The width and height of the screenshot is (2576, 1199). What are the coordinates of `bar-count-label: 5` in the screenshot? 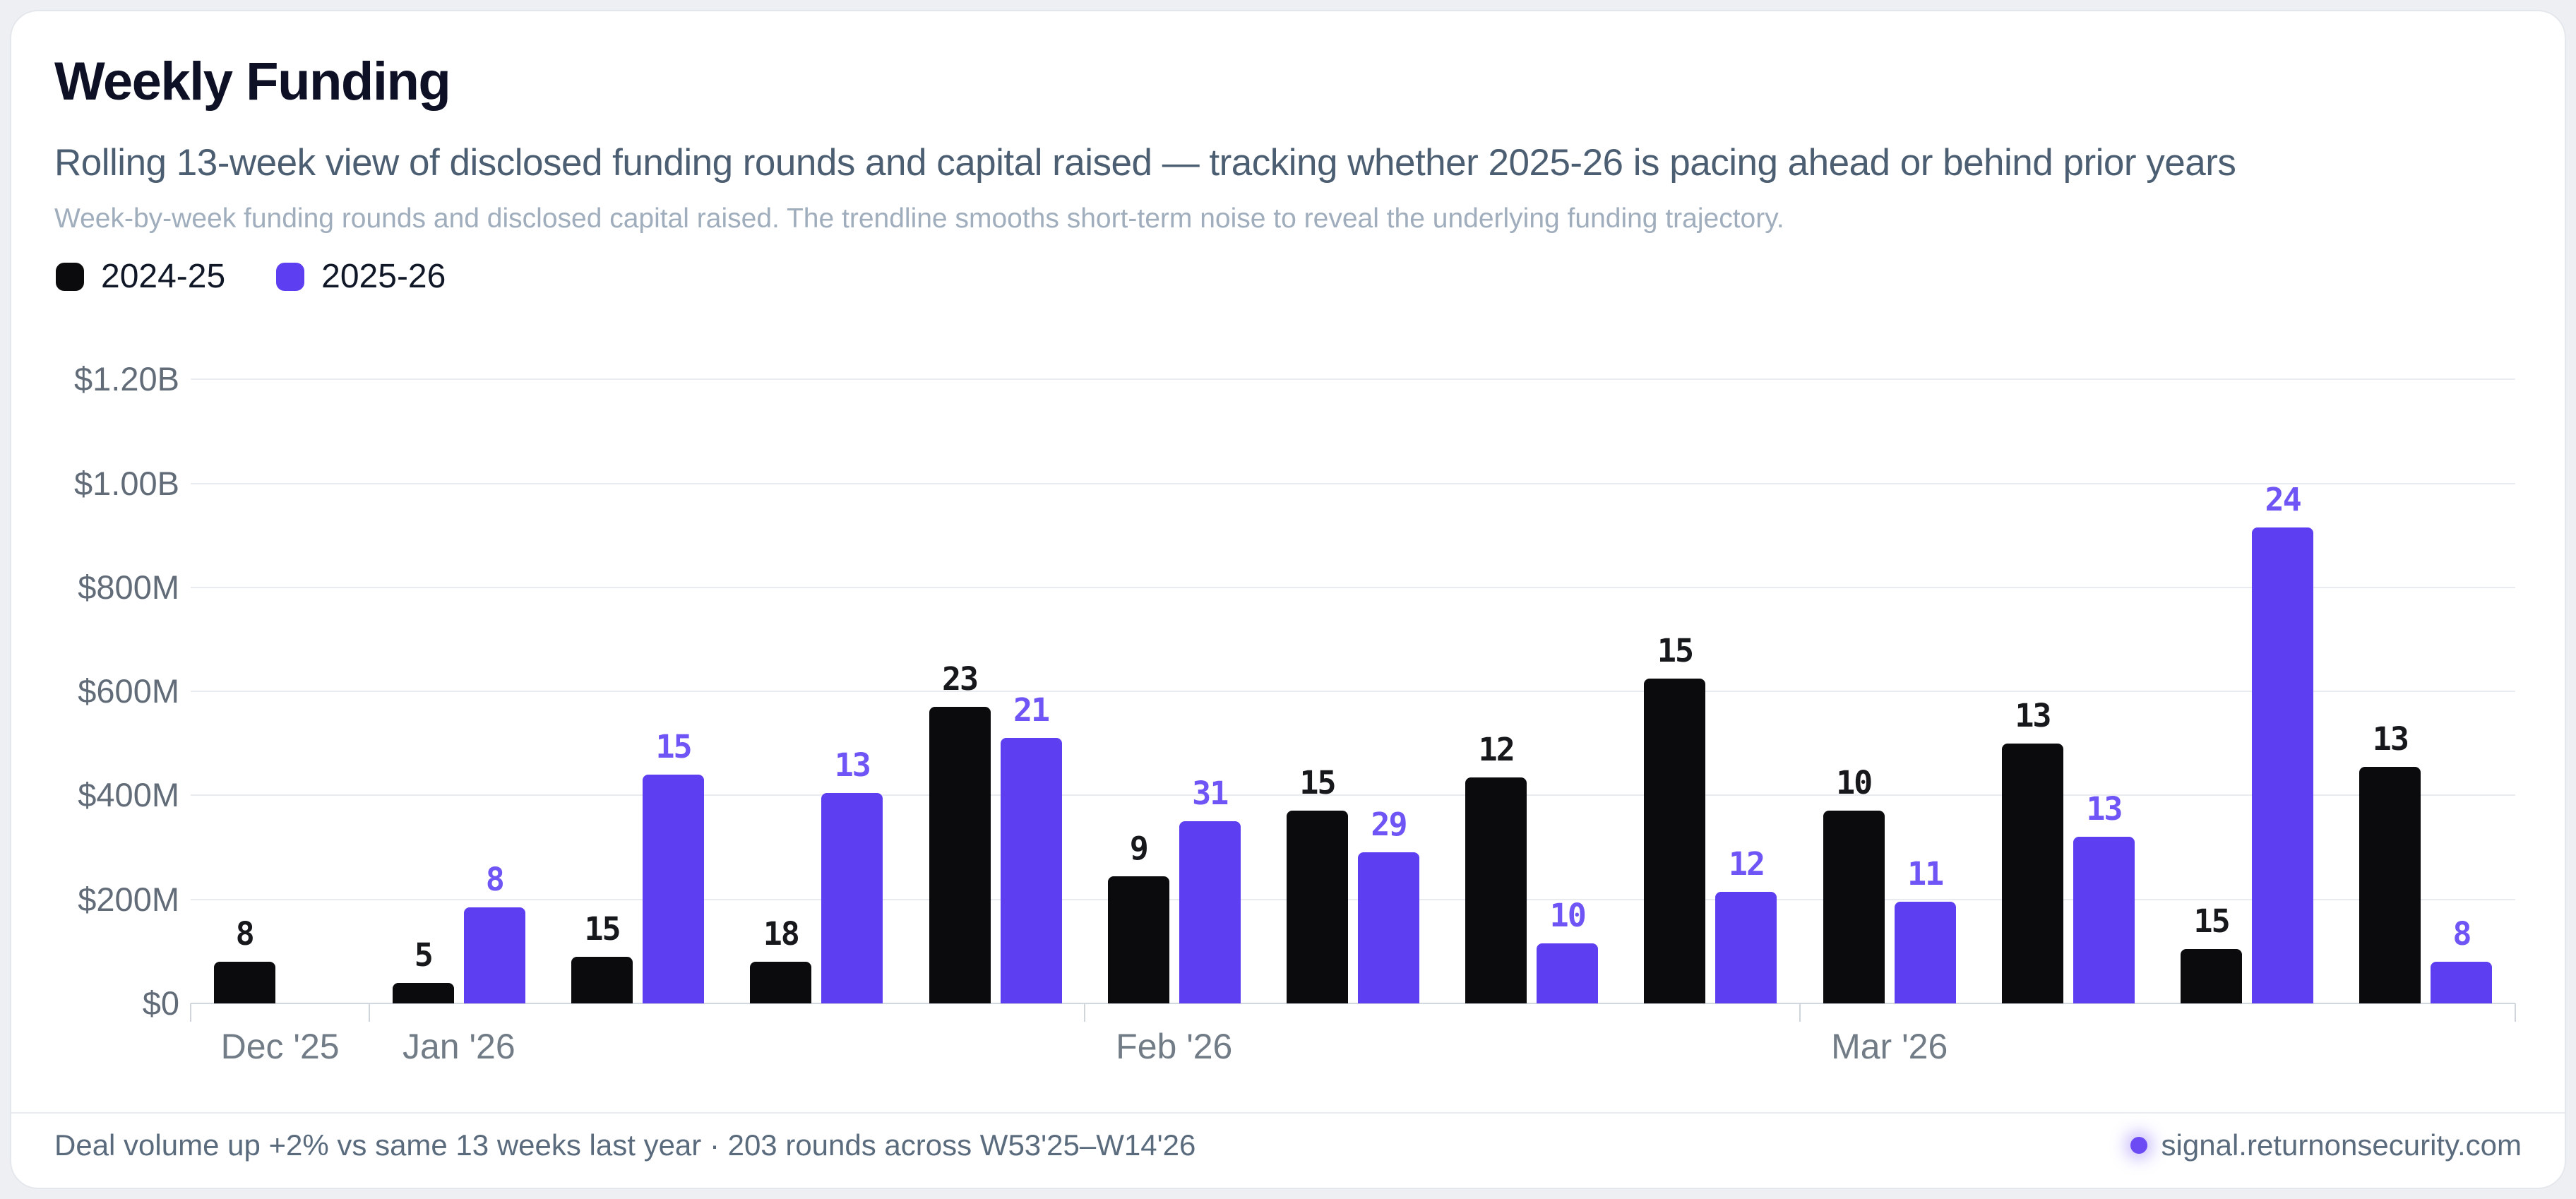 It's located at (424, 955).